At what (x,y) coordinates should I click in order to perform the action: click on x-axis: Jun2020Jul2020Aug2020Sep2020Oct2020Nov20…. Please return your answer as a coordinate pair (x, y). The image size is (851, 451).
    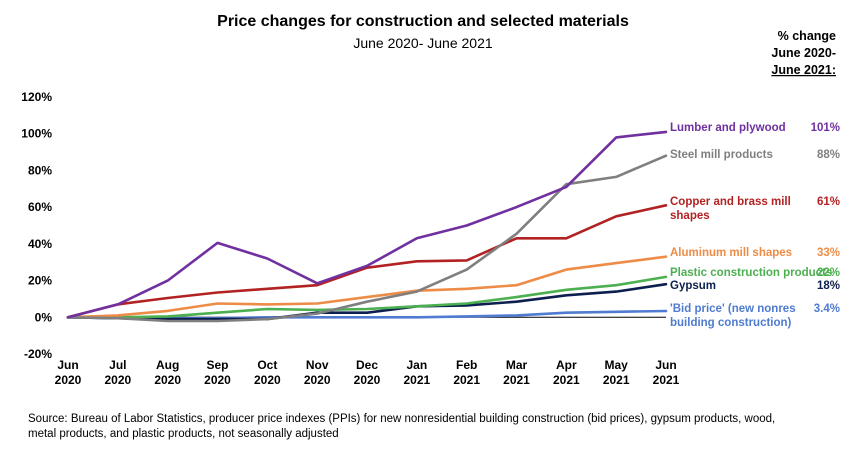
    Looking at the image, I should click on (367, 351).